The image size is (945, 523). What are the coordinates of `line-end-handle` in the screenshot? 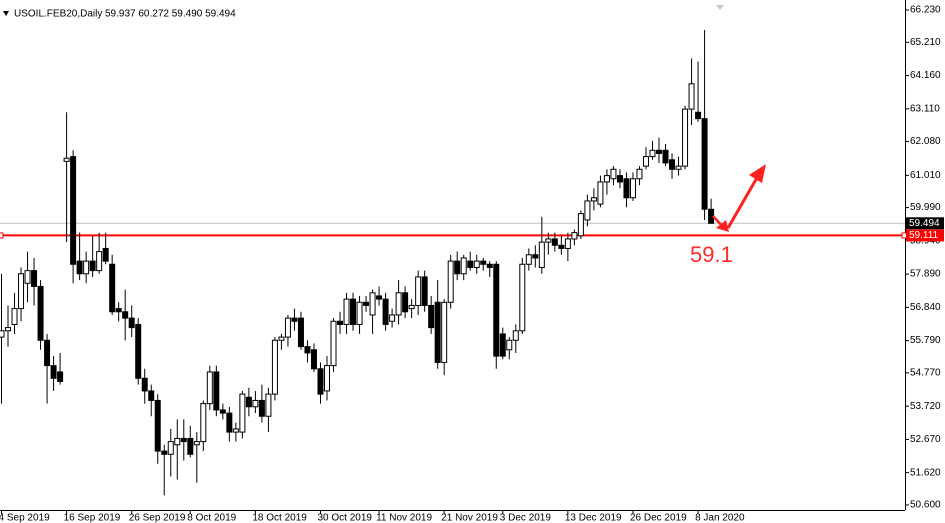 It's located at (2, 235).